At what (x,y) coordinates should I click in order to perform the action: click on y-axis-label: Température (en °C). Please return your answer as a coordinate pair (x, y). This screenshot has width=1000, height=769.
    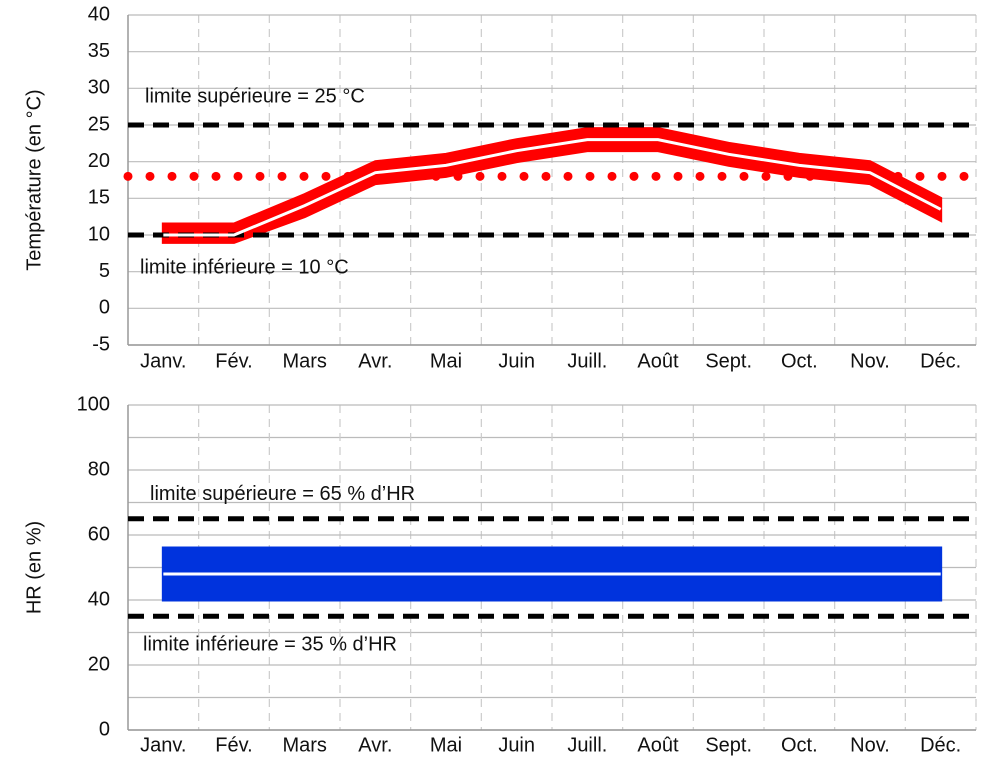
    Looking at the image, I should click on (34, 179).